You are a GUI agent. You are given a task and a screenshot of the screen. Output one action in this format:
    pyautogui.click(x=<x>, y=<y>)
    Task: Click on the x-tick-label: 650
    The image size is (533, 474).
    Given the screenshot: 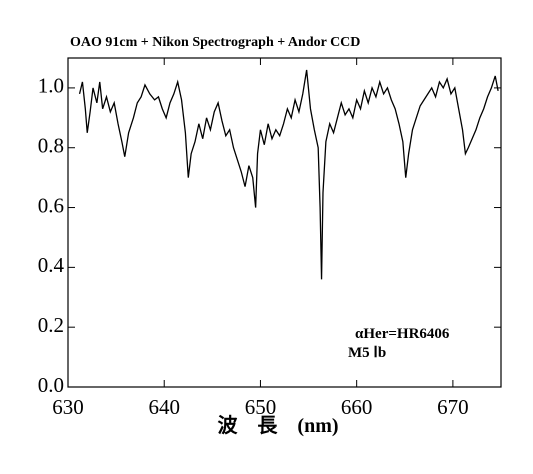 What is the action you would take?
    pyautogui.click(x=261, y=407)
    